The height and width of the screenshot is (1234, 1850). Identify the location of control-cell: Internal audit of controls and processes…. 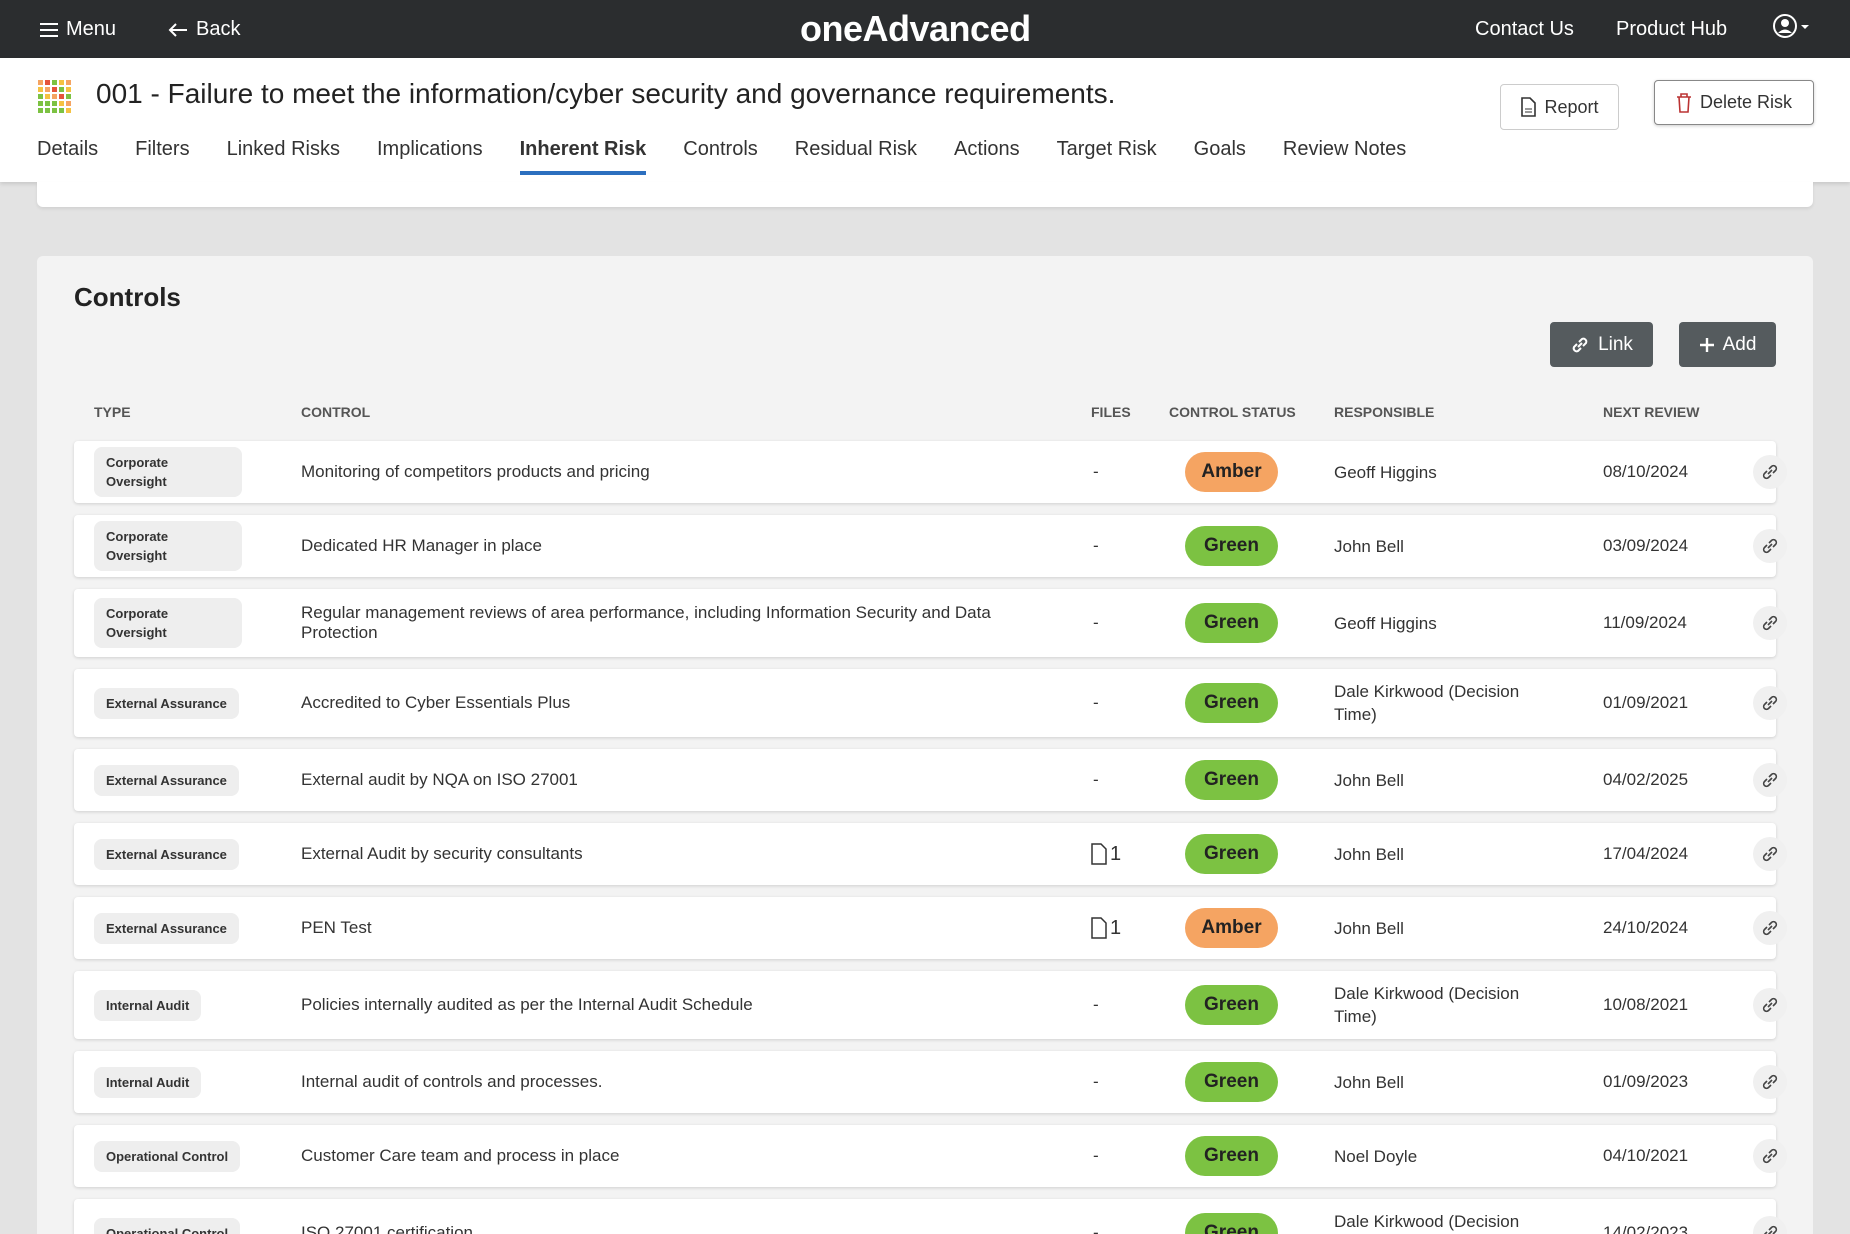
(452, 1081).